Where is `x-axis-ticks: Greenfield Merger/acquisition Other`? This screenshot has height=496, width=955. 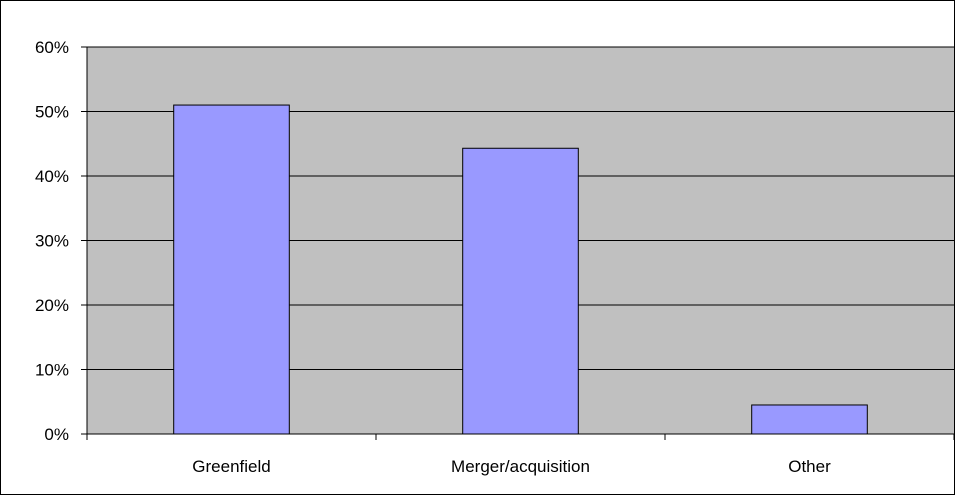
x-axis-ticks: Greenfield Merger/acquisition Other is located at coordinates (520, 455).